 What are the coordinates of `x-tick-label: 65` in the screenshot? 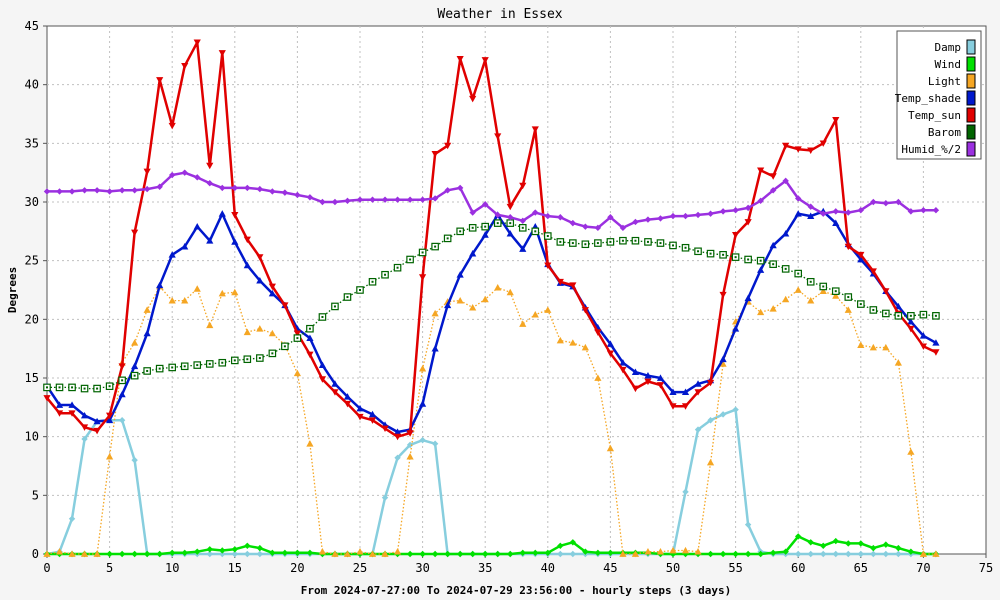 It's located at (861, 568).